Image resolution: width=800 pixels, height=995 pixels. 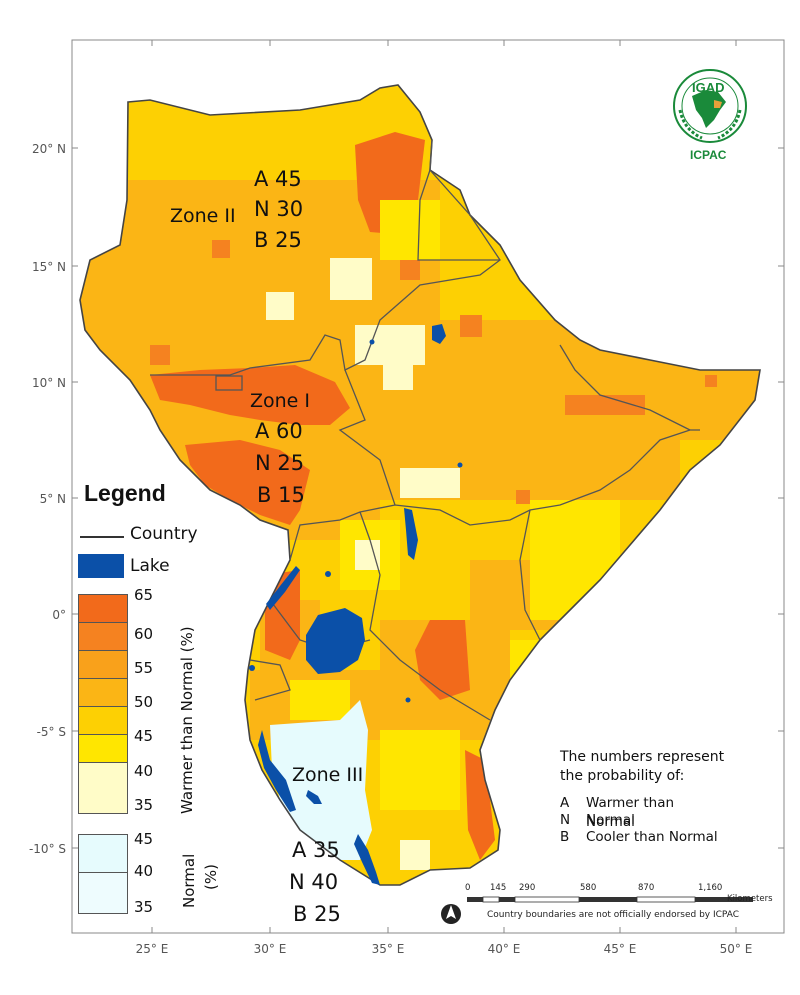 What do you see at coordinates (152, 949) in the screenshot?
I see `lon-label: 25° E` at bounding box center [152, 949].